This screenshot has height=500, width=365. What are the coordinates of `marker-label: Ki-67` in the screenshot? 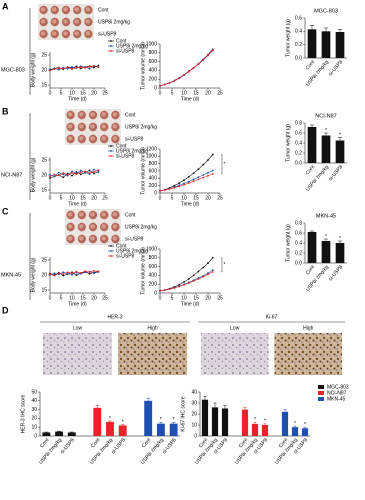 It's located at (272, 317).